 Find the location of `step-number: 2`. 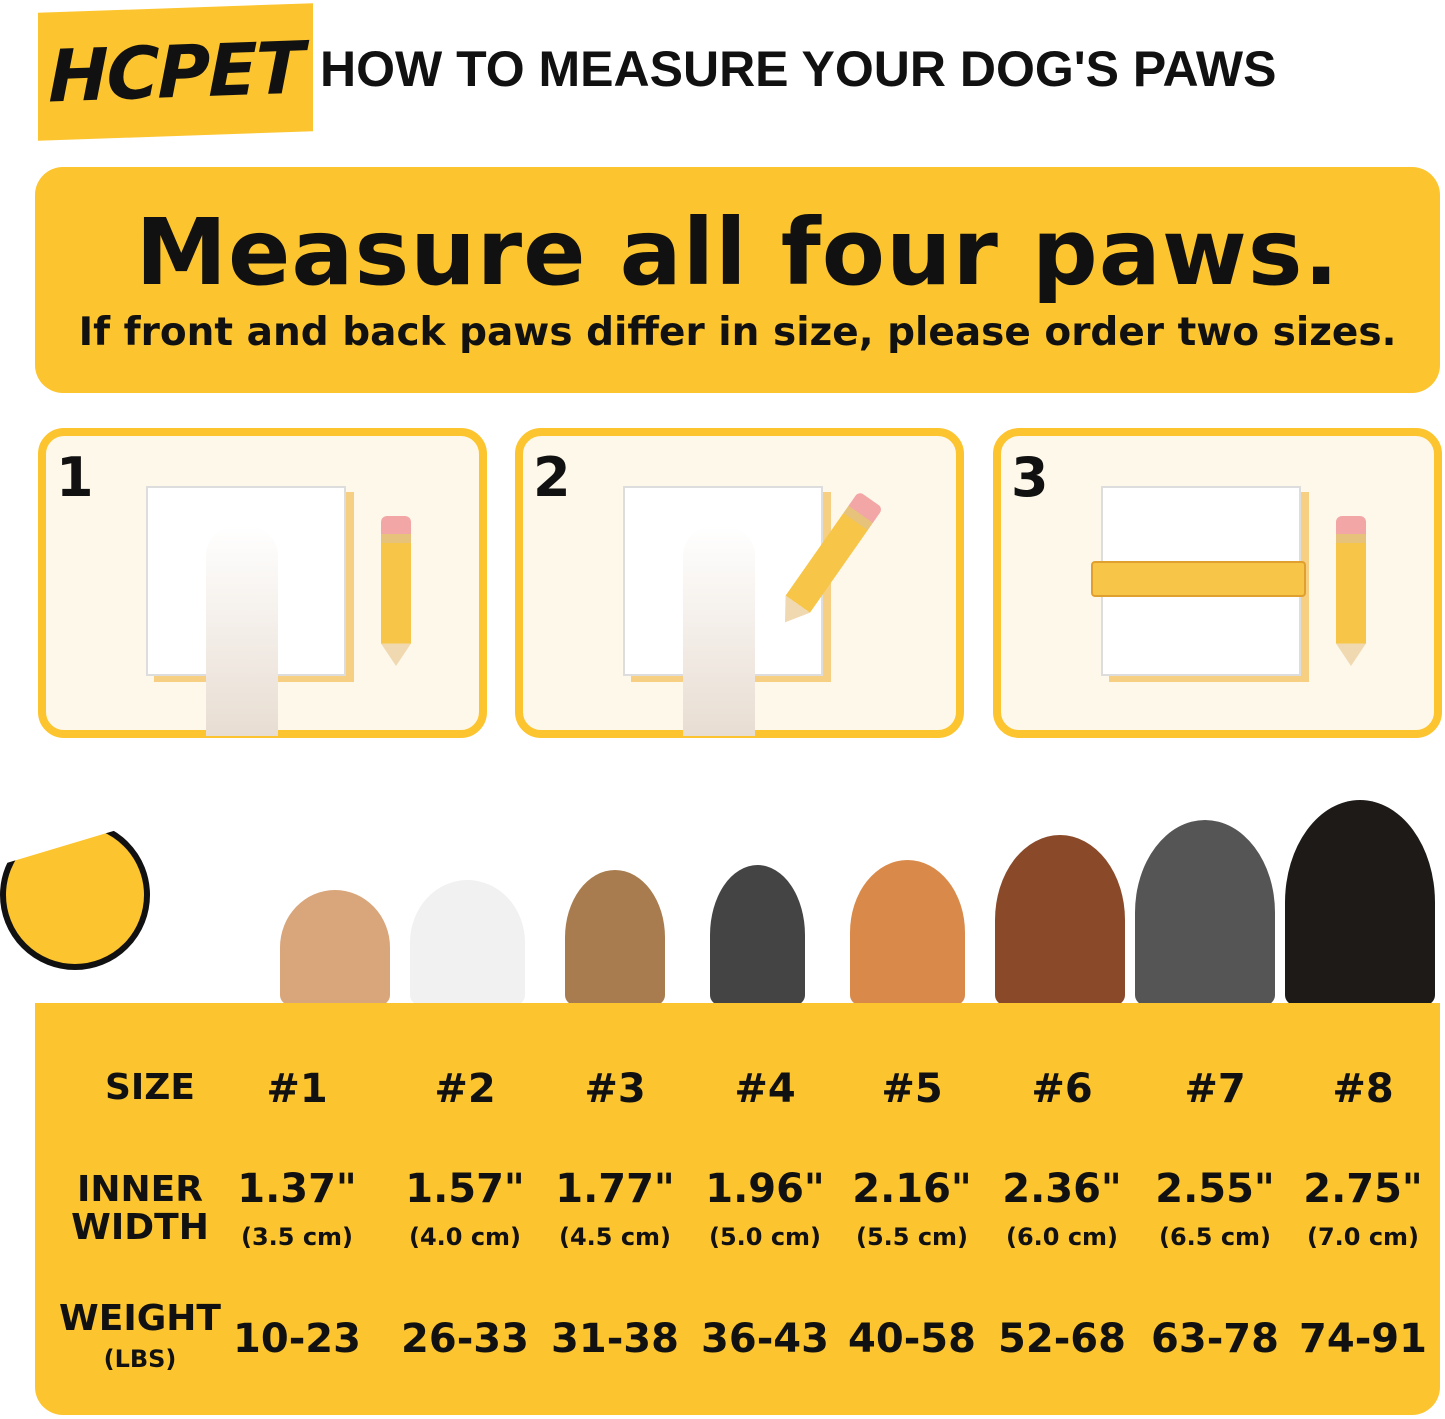

step-number: 2 is located at coordinates (552, 477).